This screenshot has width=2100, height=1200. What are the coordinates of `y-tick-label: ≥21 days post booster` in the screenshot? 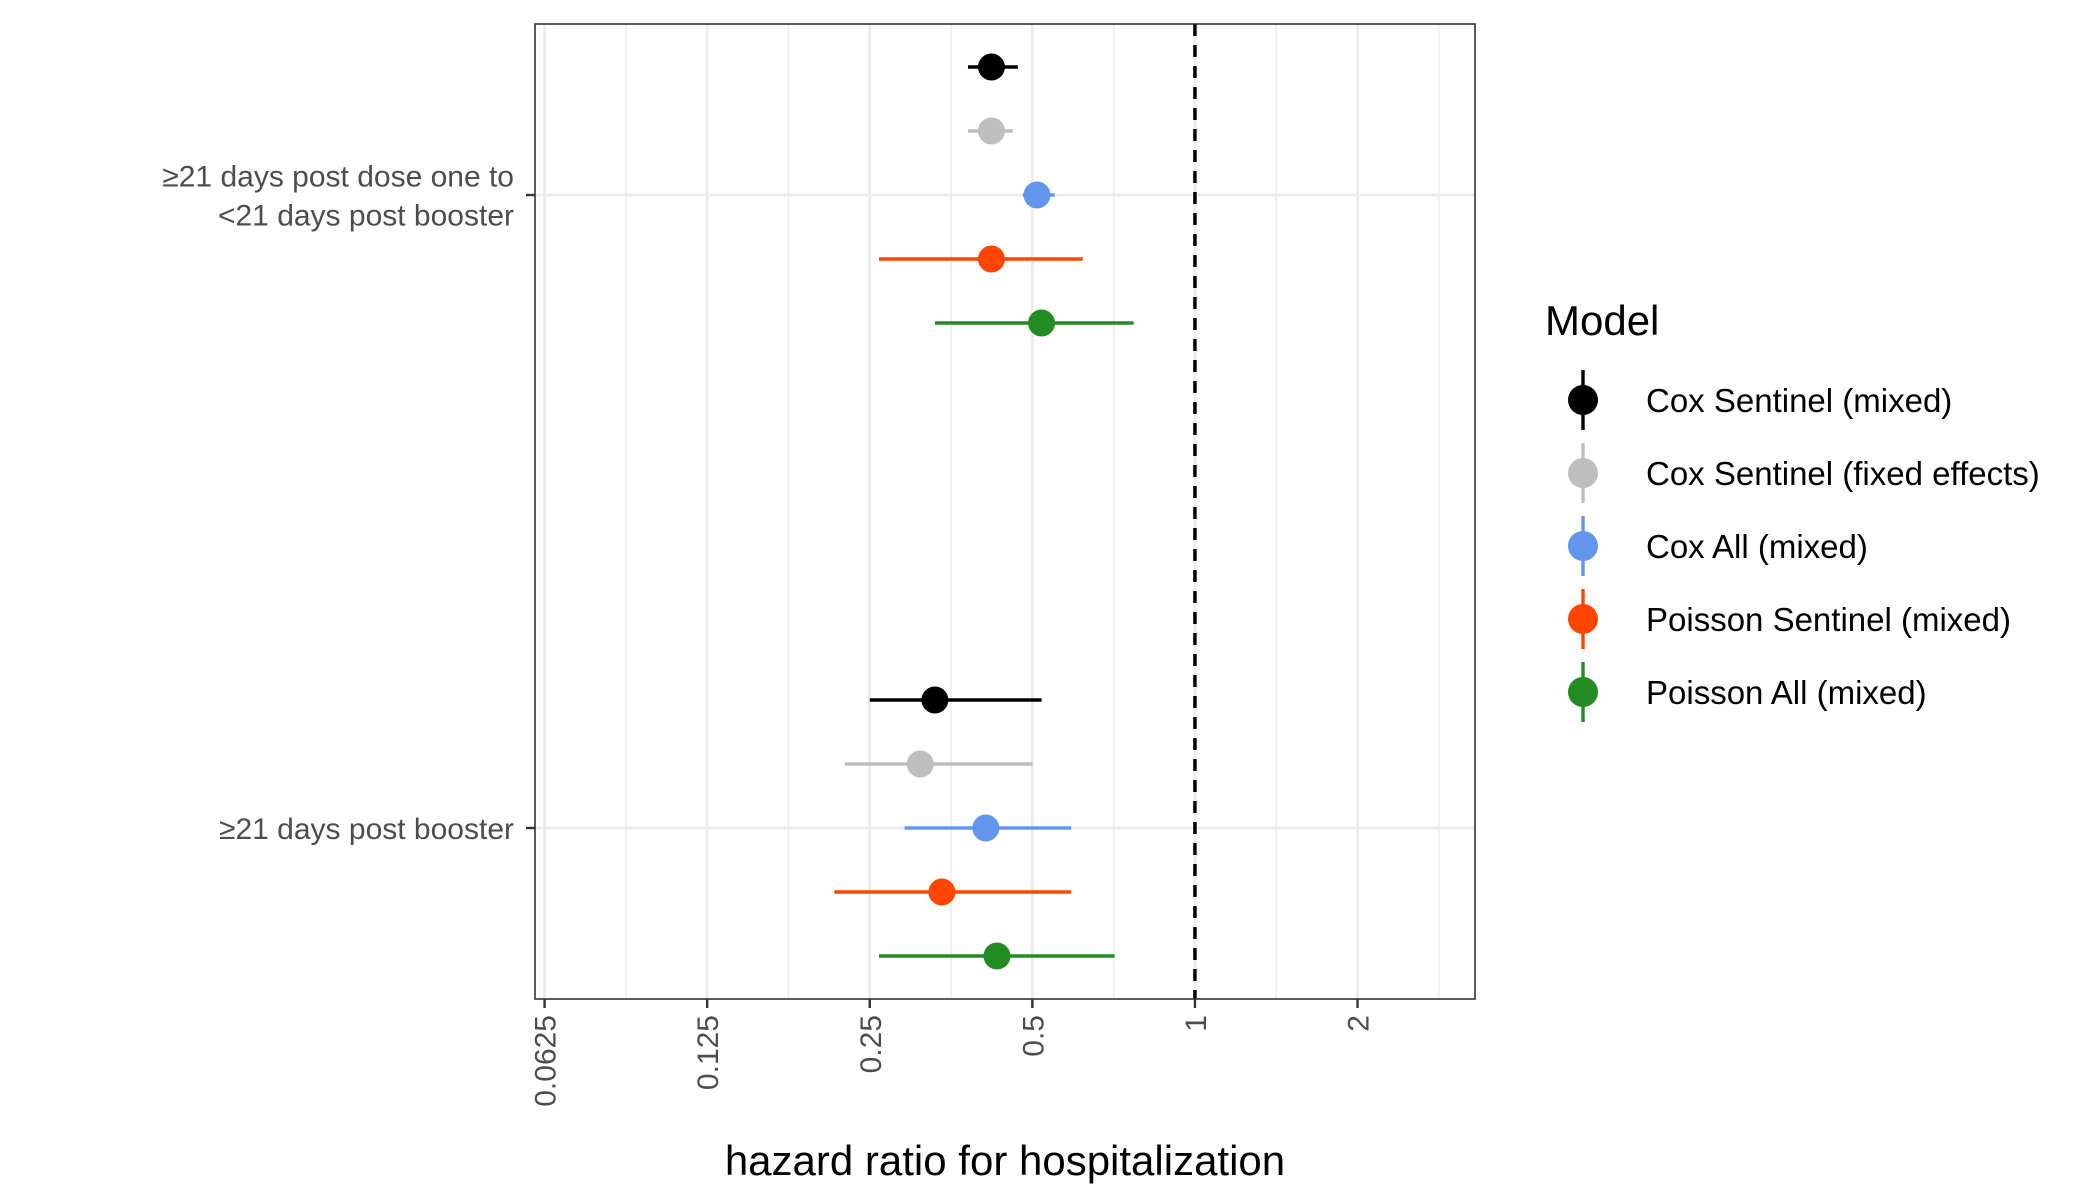 It's located at (366, 829).